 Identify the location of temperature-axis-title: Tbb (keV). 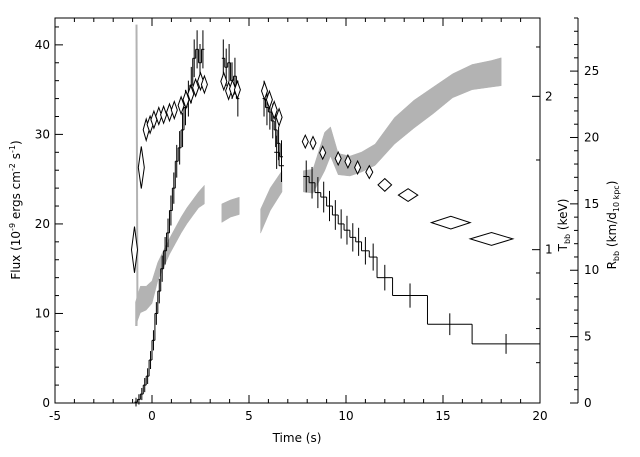
(564, 226).